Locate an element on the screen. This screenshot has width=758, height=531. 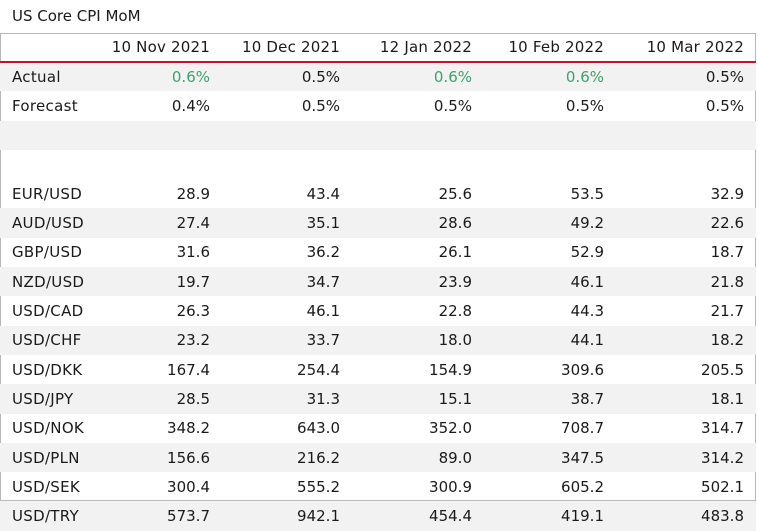
table-cell: 26.1 is located at coordinates (455, 252).